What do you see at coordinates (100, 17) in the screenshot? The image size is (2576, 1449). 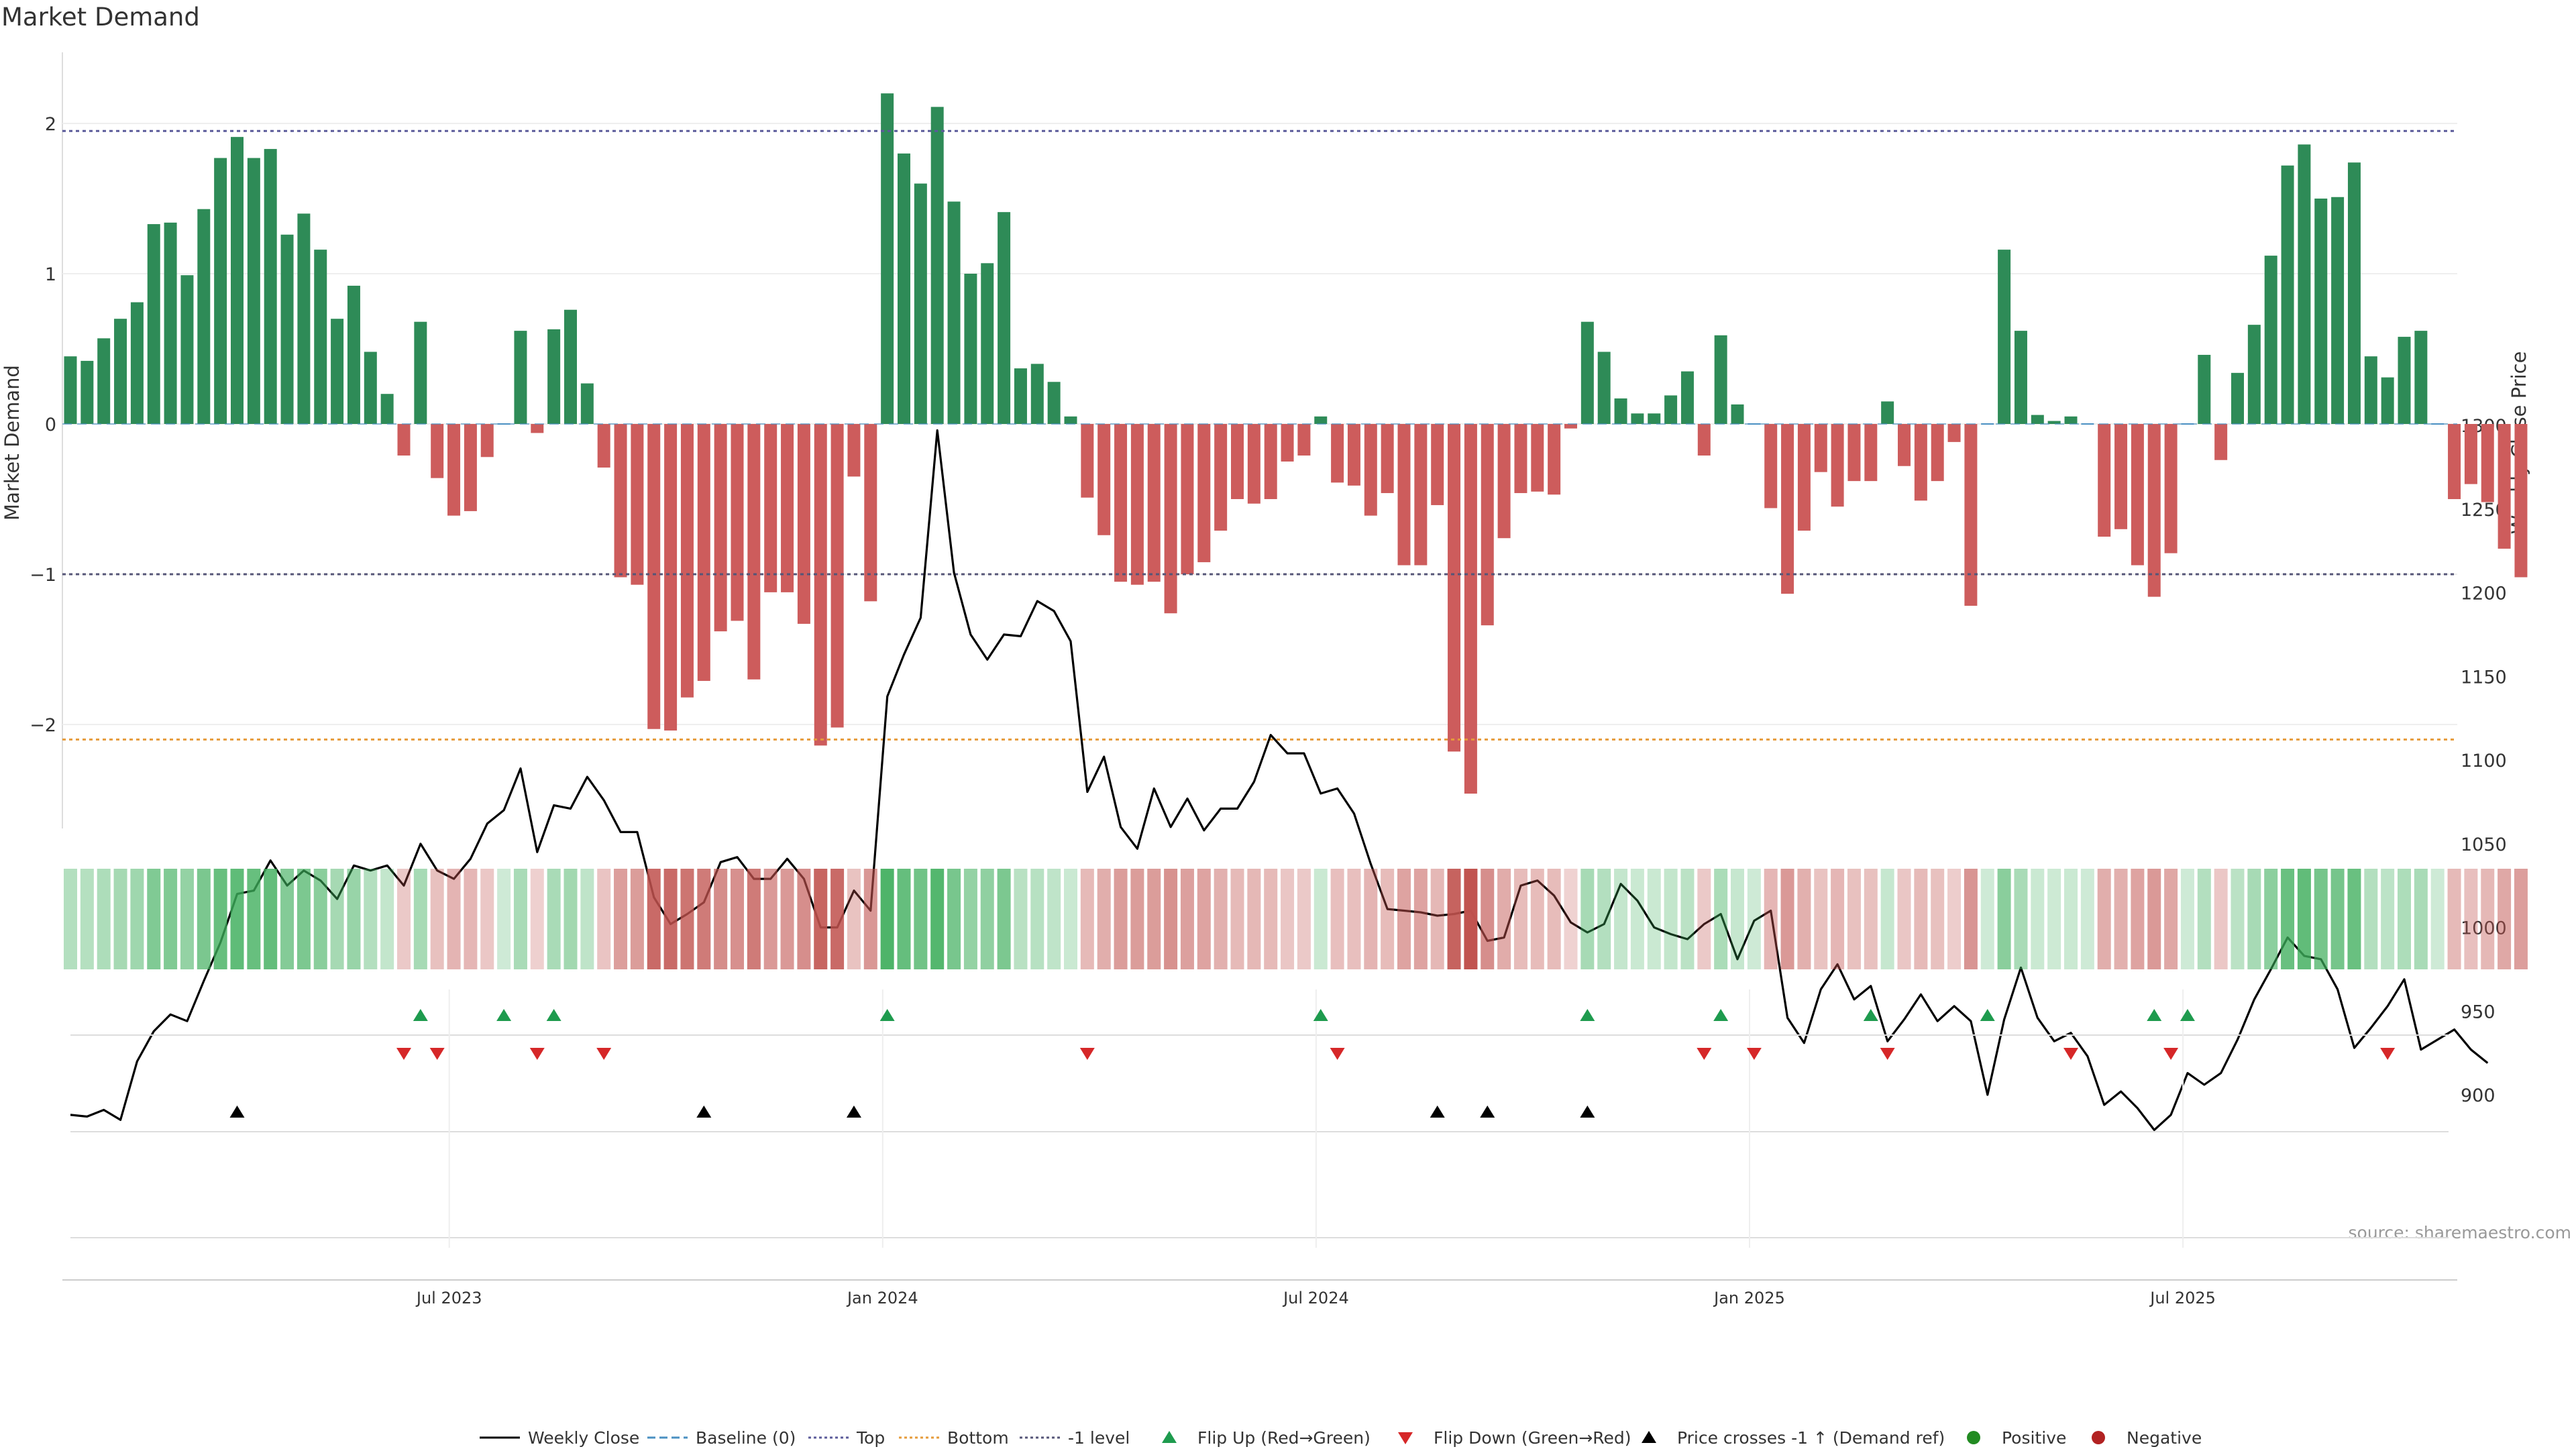 I see `chart-title: Market Demand` at bounding box center [100, 17].